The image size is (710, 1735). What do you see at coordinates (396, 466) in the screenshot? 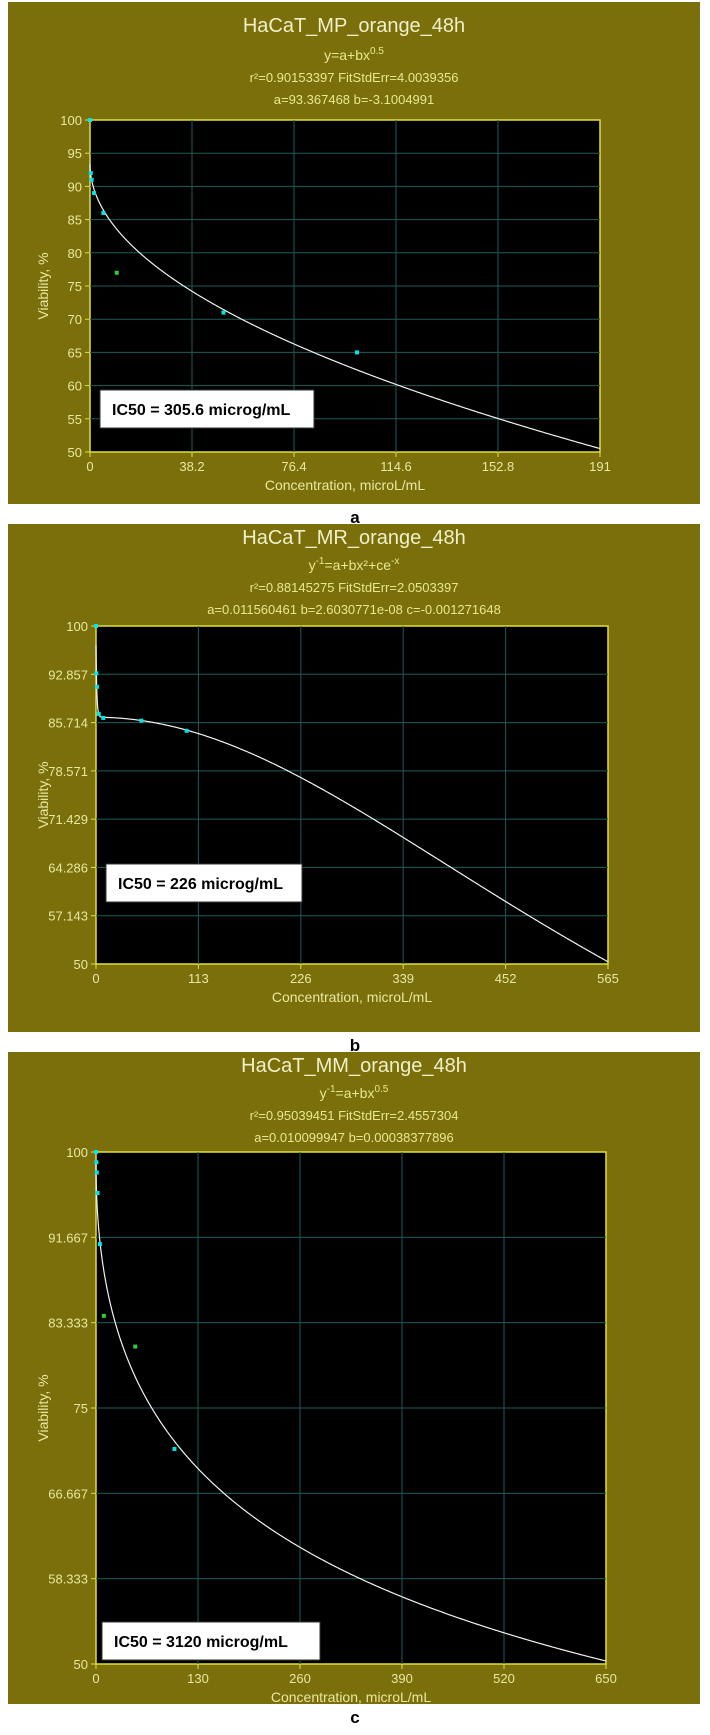
I see `x-tick-label: 114.6` at bounding box center [396, 466].